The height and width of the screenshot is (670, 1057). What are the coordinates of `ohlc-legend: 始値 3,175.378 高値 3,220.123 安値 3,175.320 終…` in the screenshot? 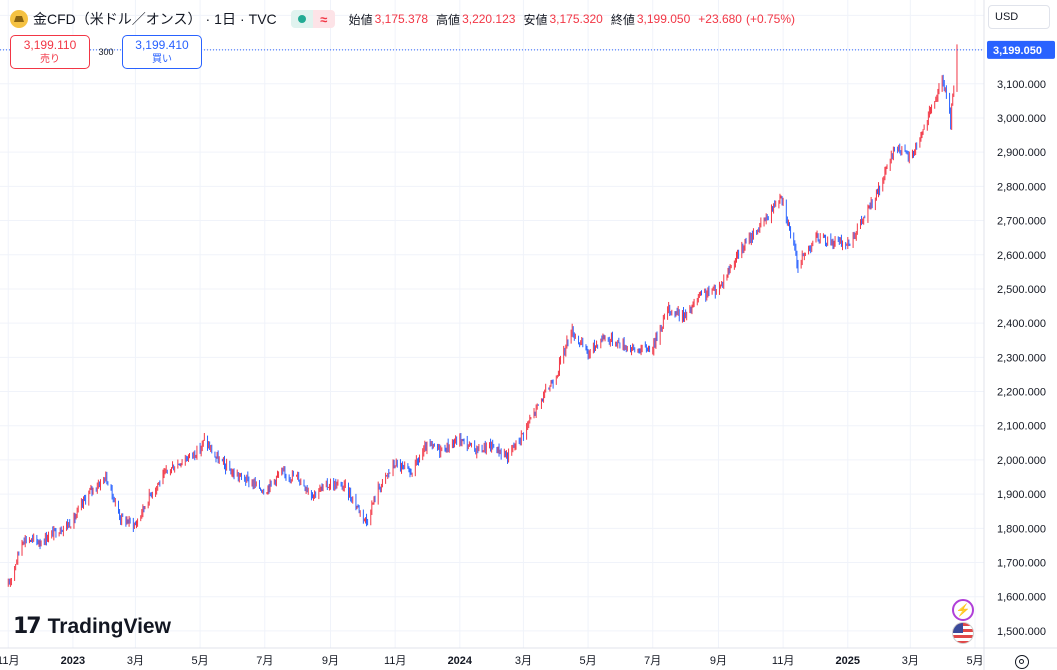 It's located at (574, 19).